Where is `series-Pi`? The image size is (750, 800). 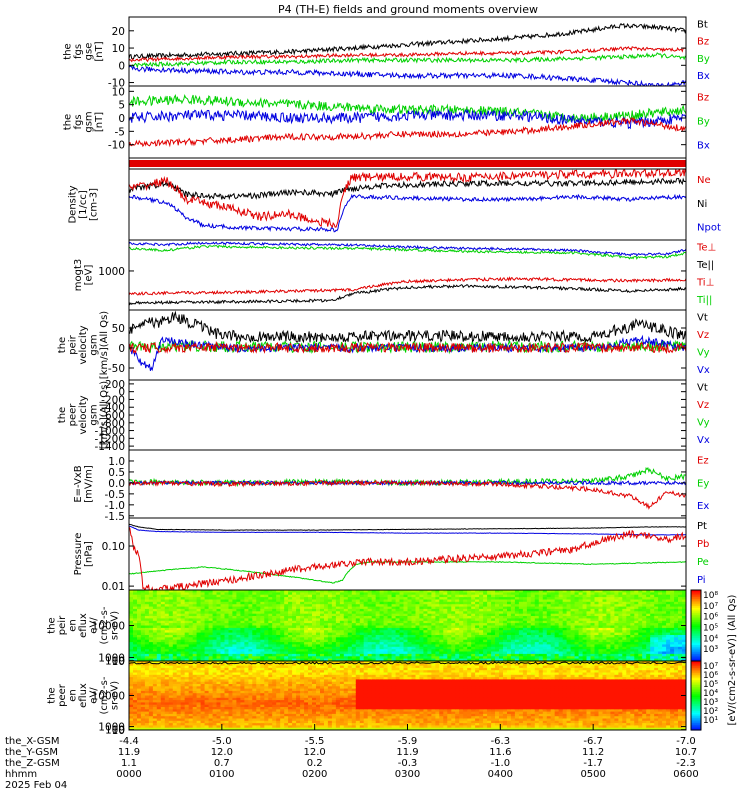 series-Pi is located at coordinates (407, 530).